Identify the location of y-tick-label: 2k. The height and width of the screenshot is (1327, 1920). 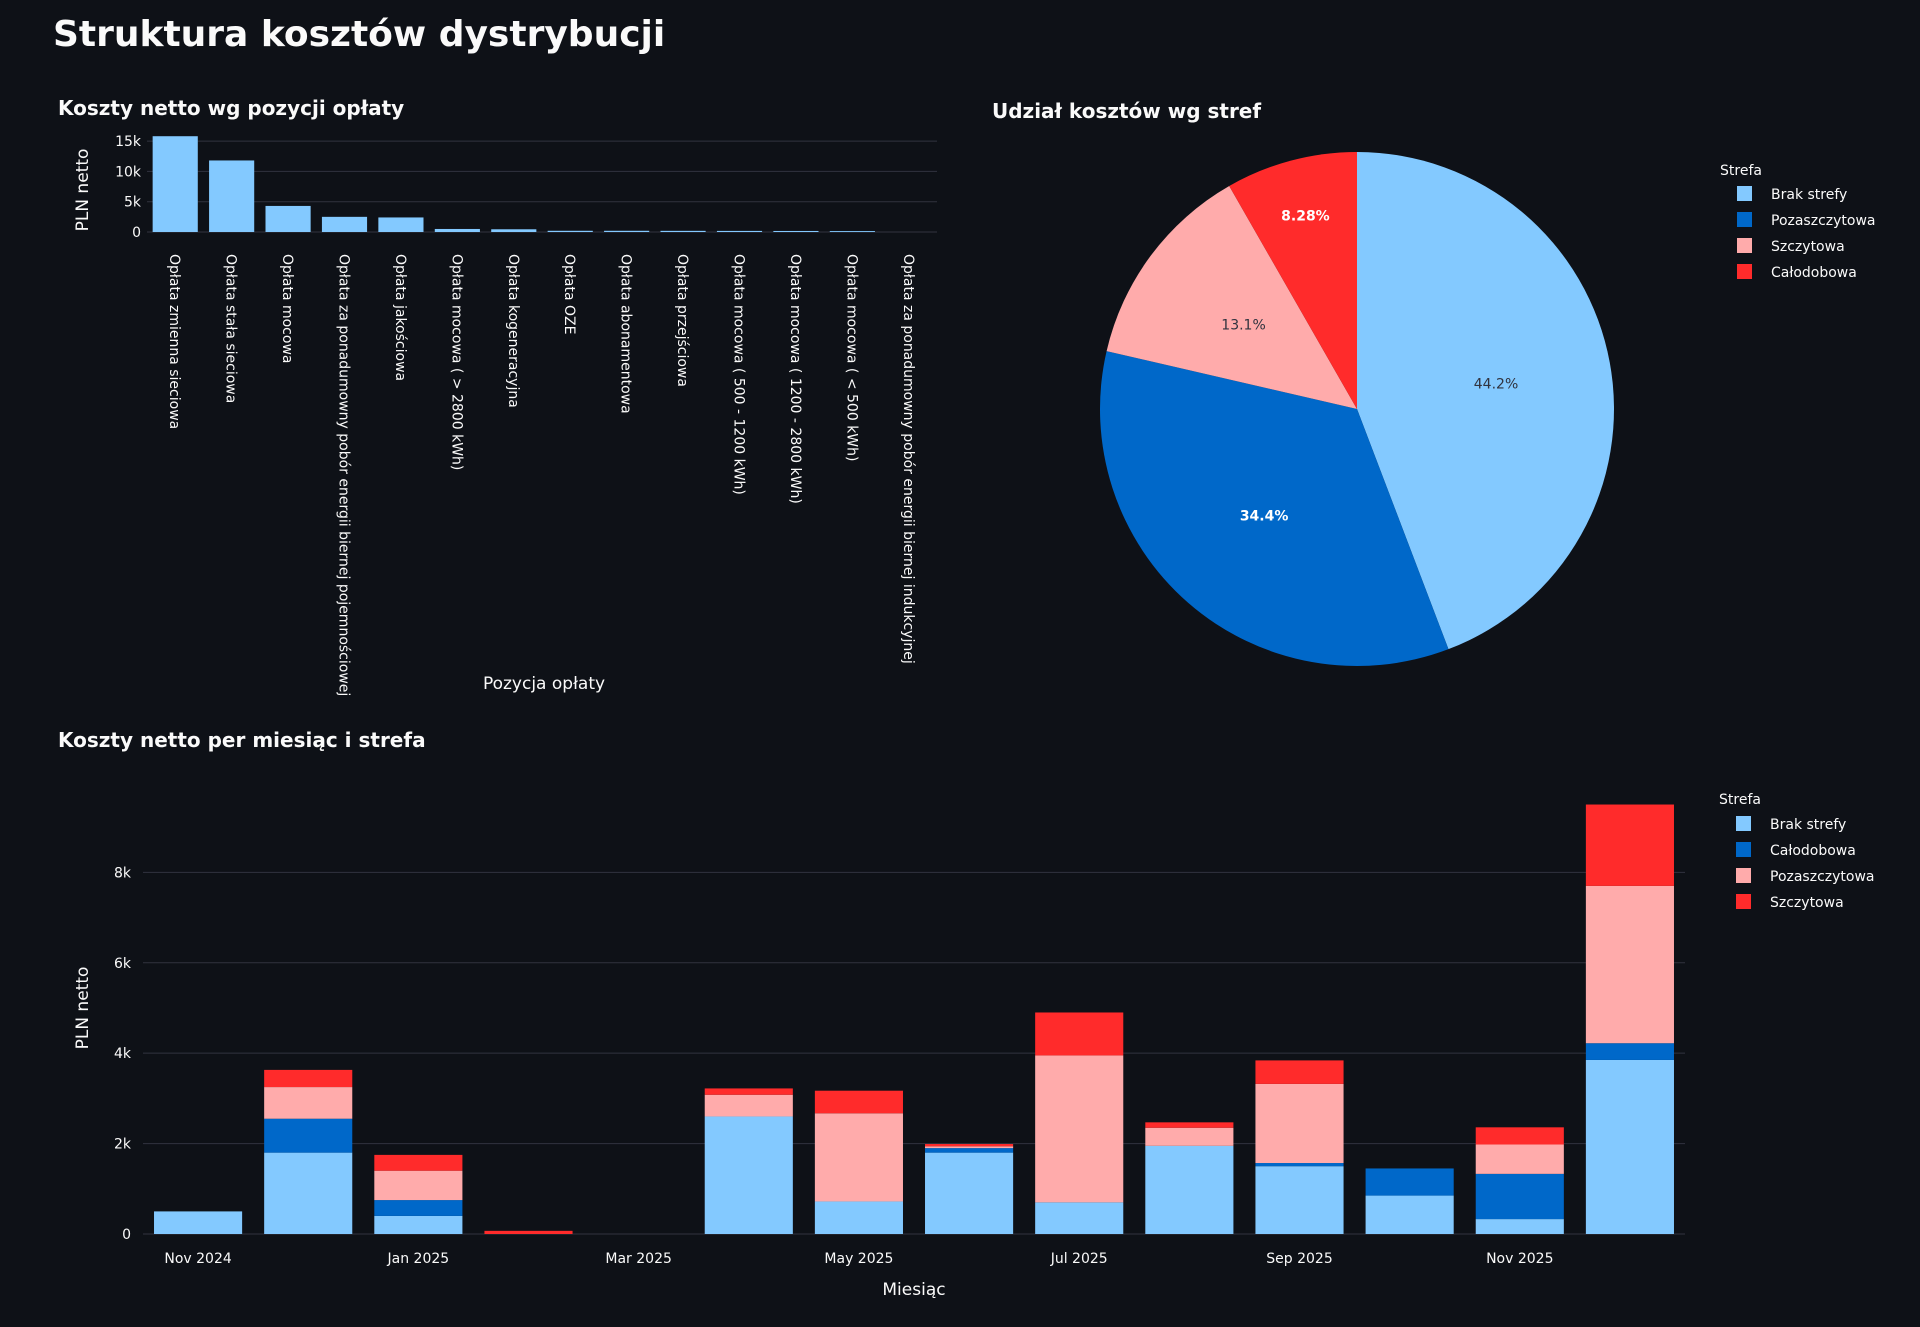
(123, 1145).